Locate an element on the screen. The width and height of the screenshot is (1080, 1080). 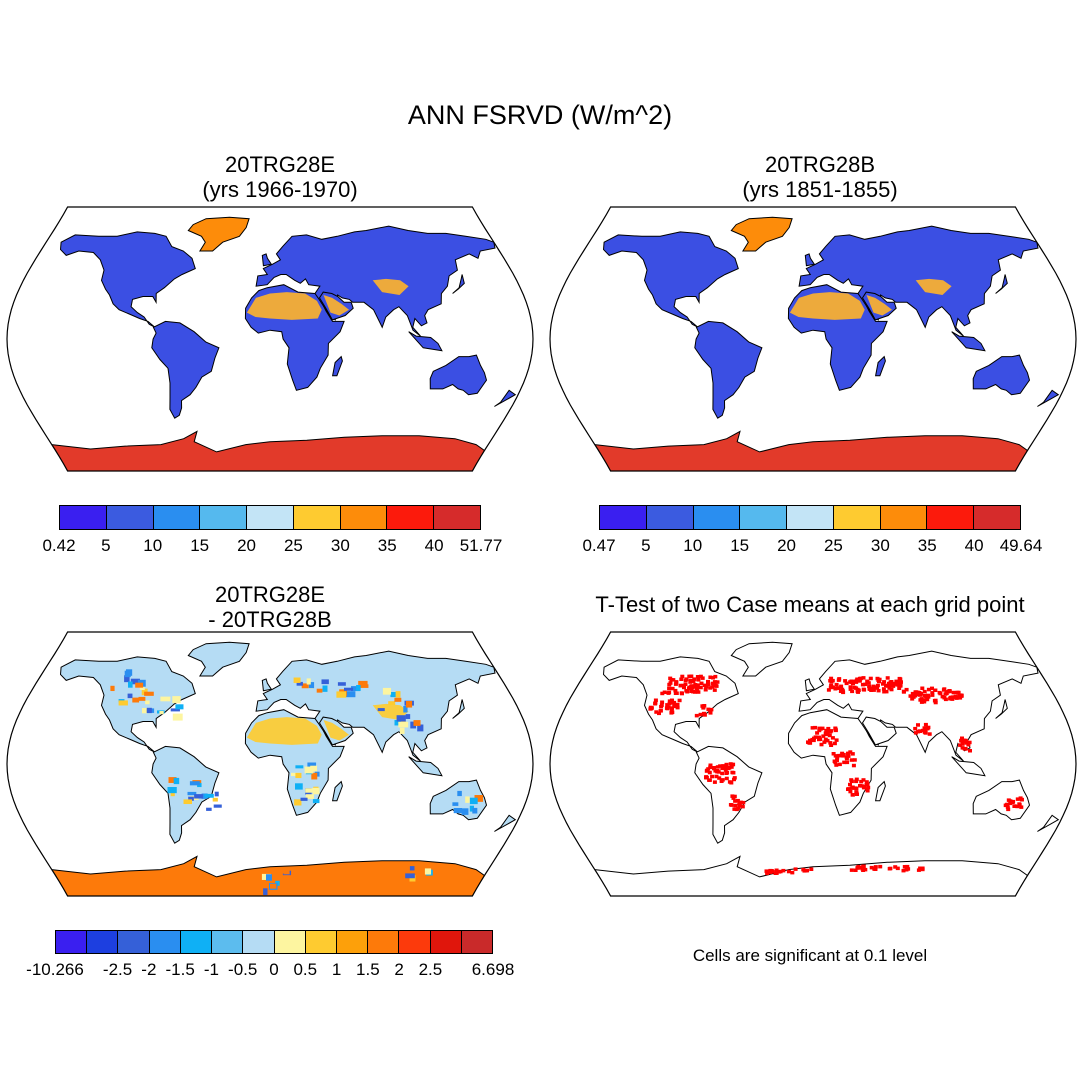
land-greenland-case1 is located at coordinates (218, 234).